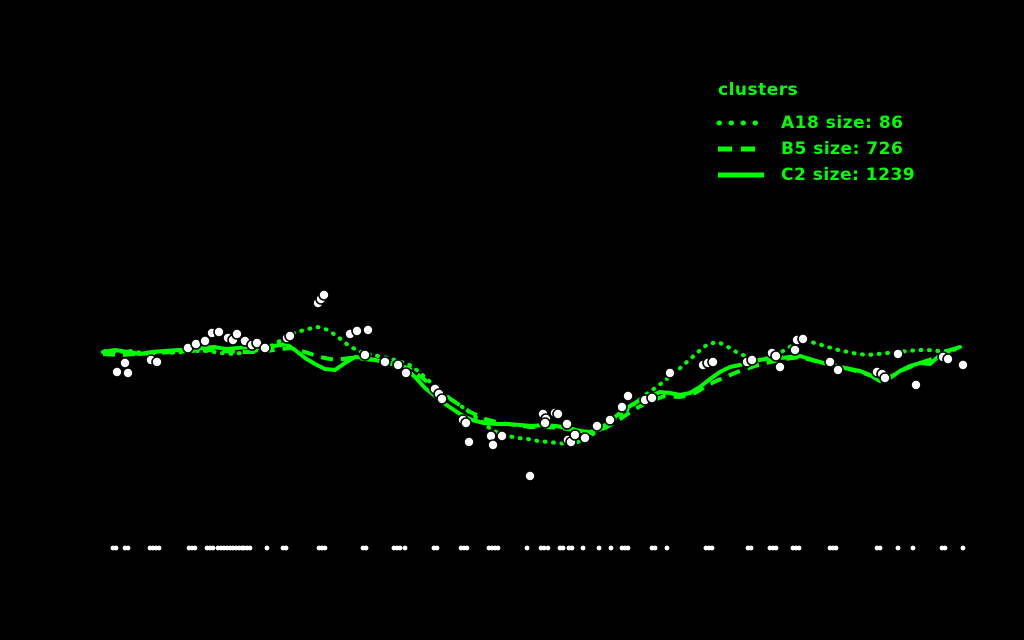  What do you see at coordinates (741, 123) in the screenshot?
I see `dotted-line-key-icon` at bounding box center [741, 123].